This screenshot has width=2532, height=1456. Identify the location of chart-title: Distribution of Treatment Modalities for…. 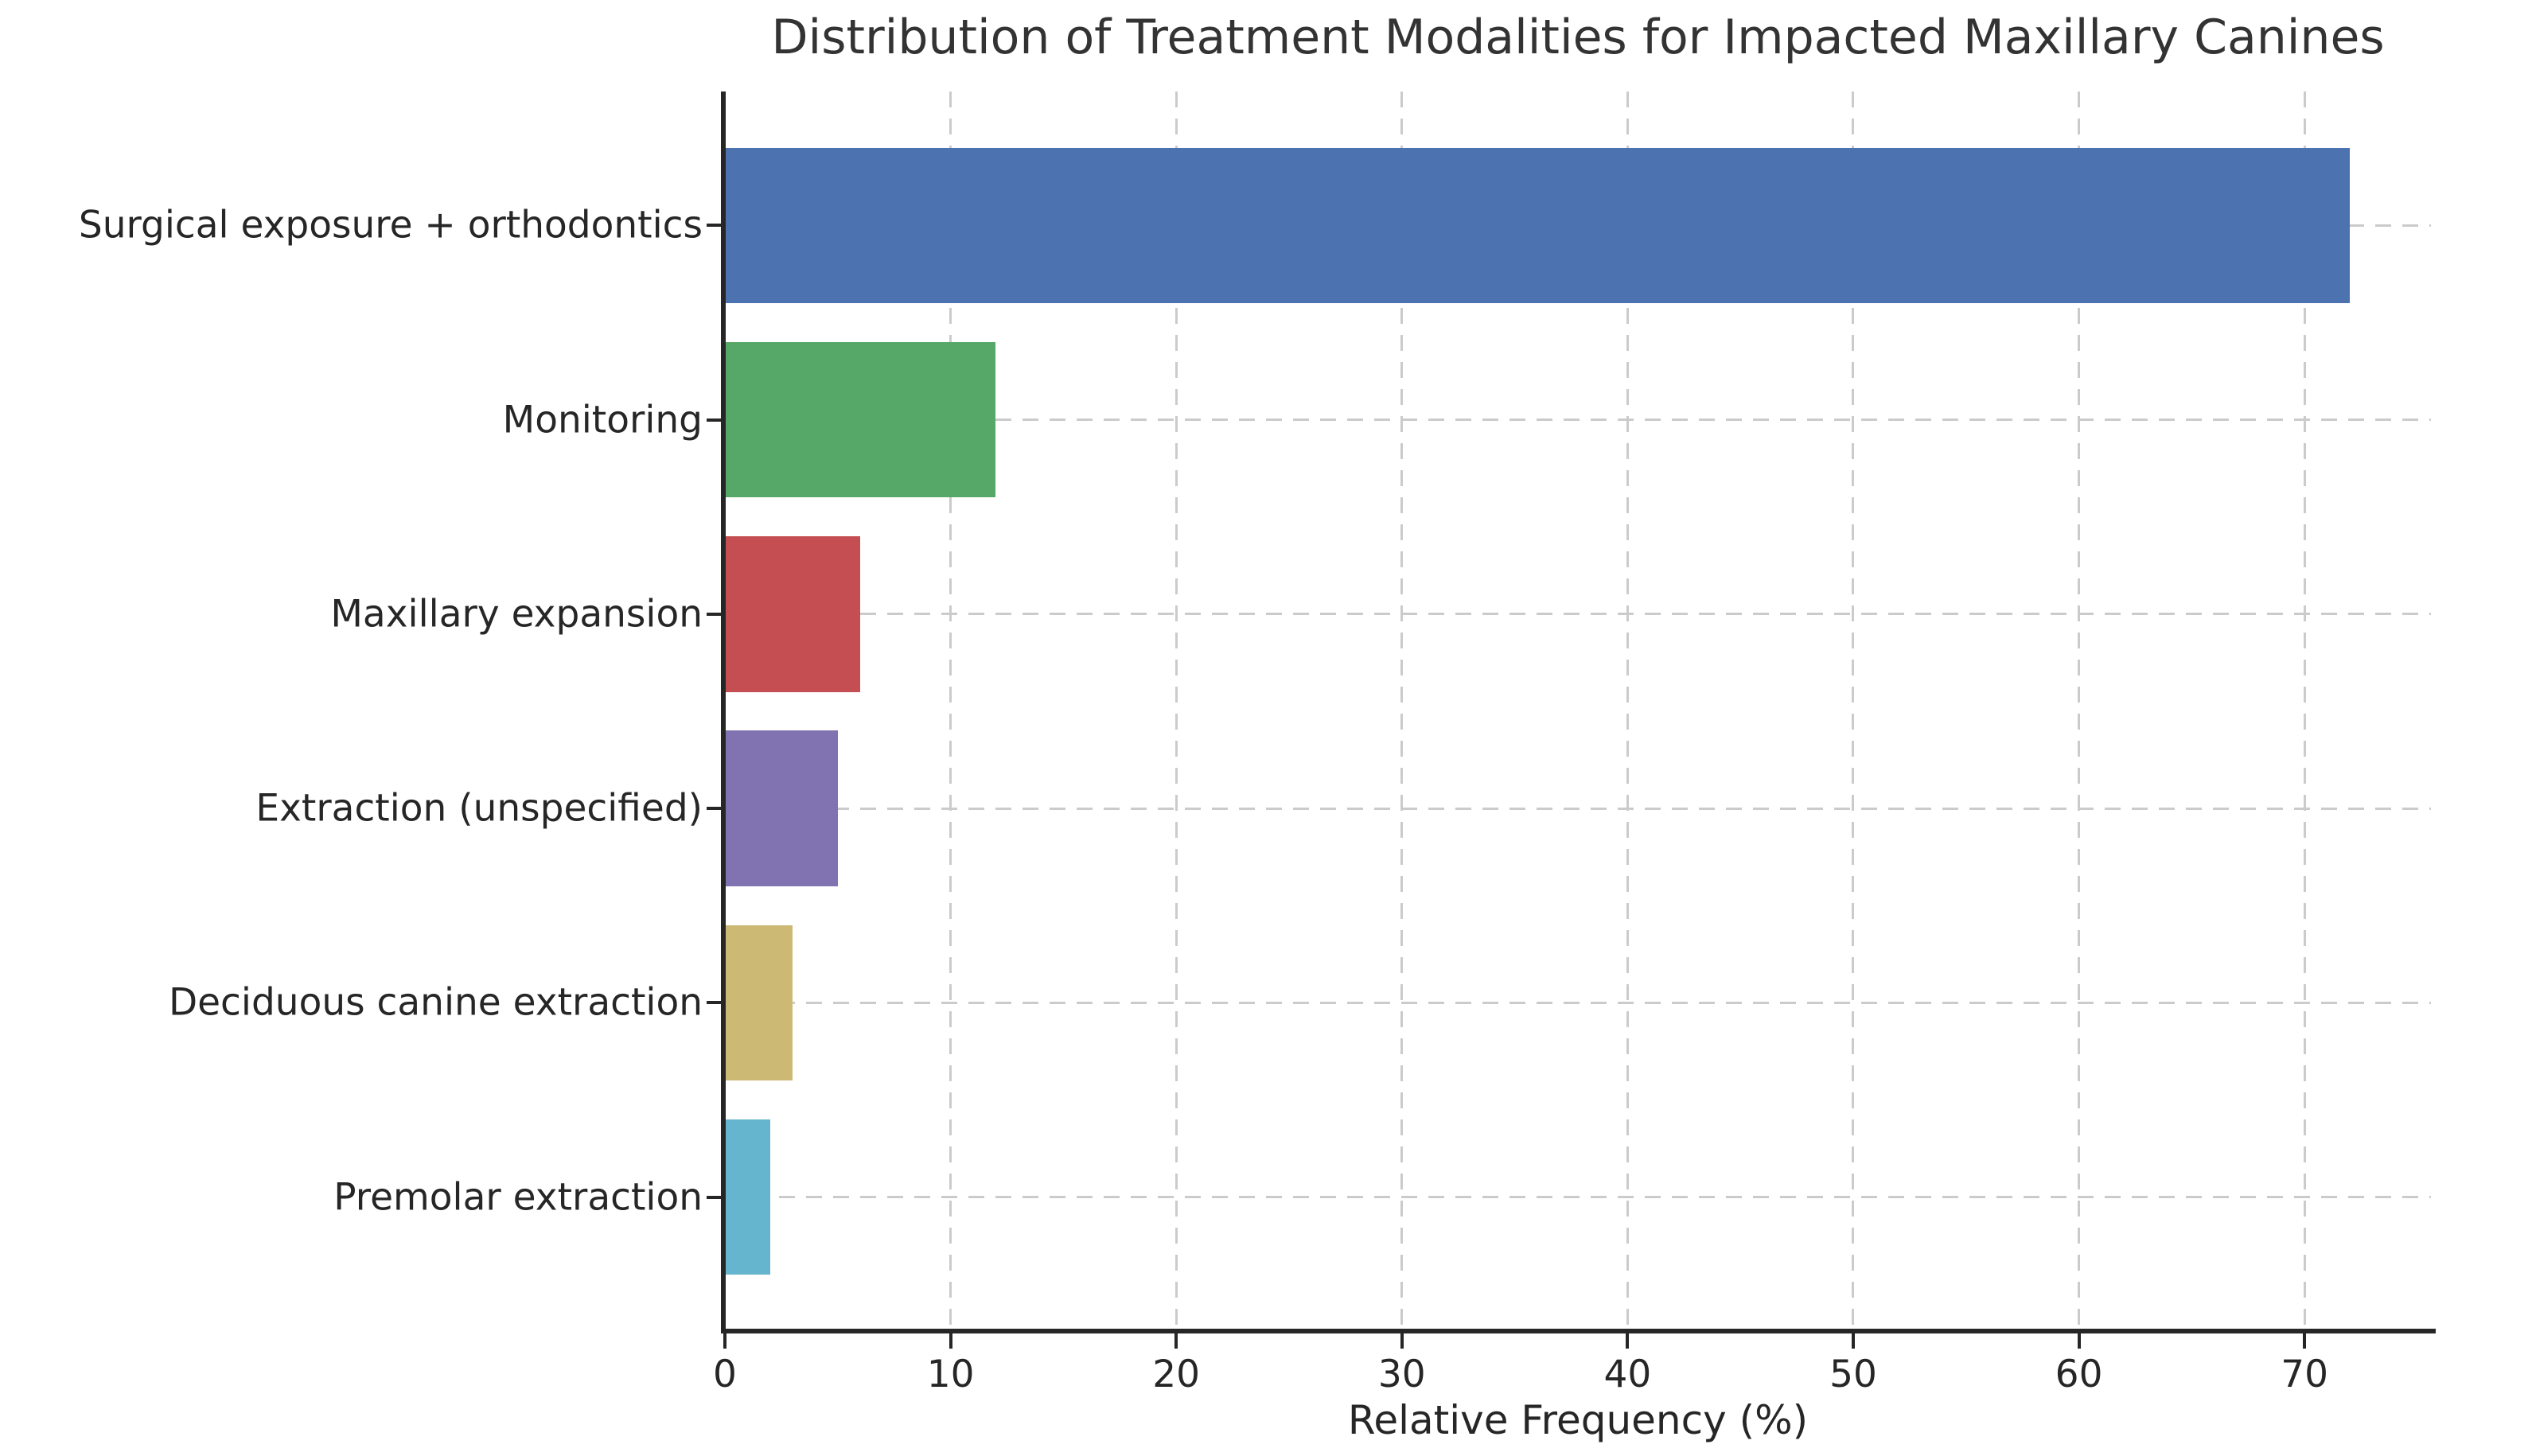
(1578, 37).